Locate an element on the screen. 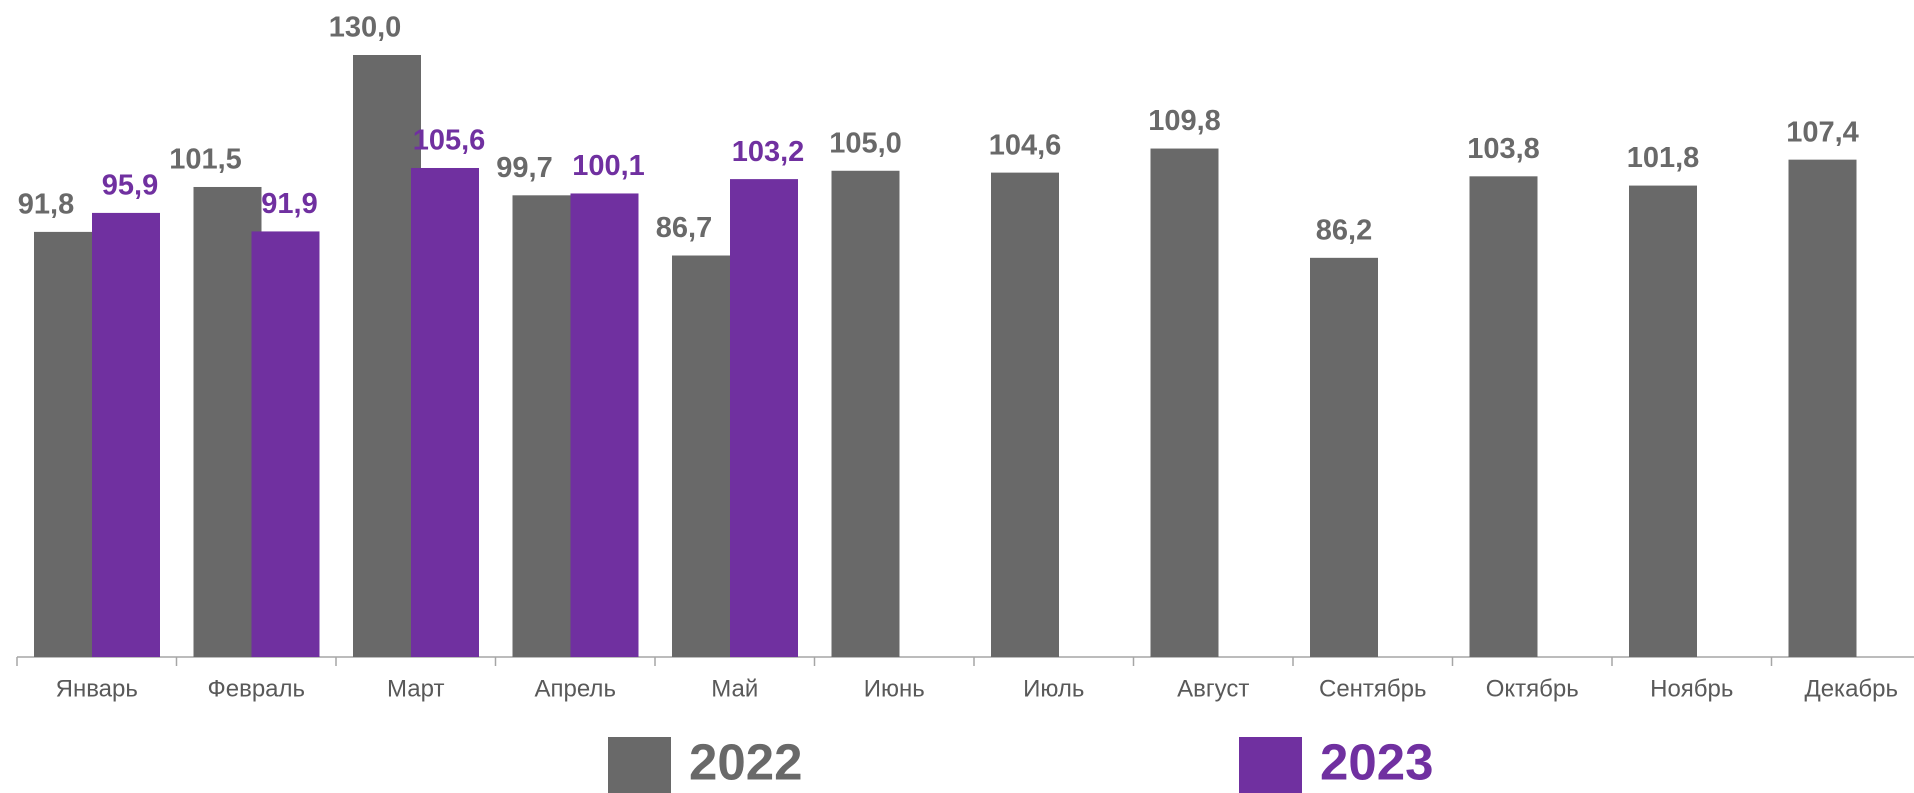  value-label: 103,2 is located at coordinates (768, 152).